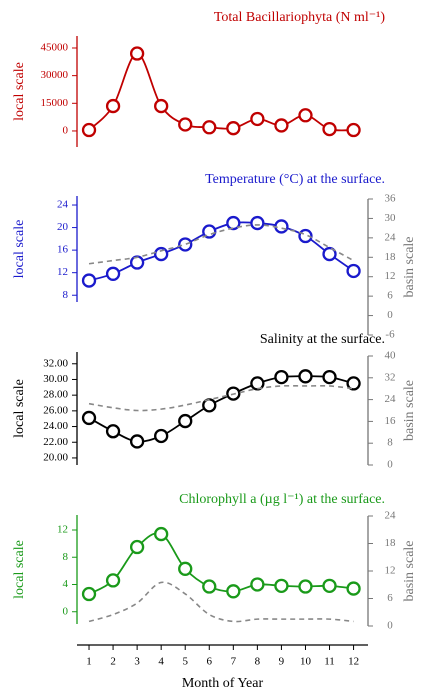 The height and width of the screenshot is (700, 427). Describe the element at coordinates (329, 662) in the screenshot. I see `x-tick-label: 11` at that location.